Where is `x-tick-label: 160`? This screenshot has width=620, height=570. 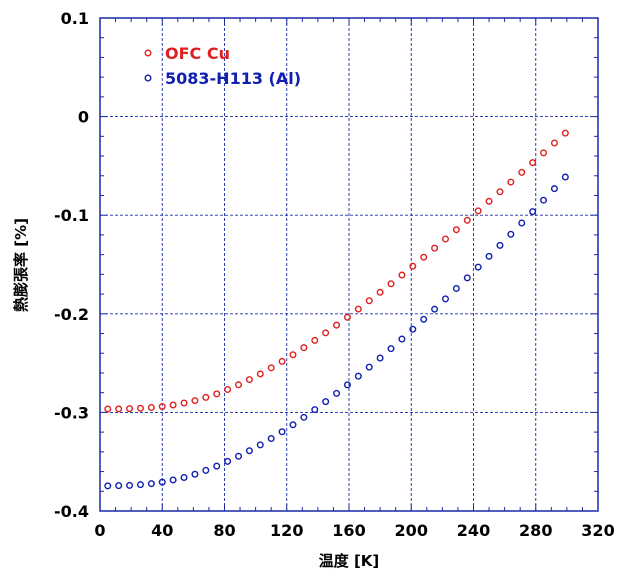
x-tick-label: 160 is located at coordinates (348, 530).